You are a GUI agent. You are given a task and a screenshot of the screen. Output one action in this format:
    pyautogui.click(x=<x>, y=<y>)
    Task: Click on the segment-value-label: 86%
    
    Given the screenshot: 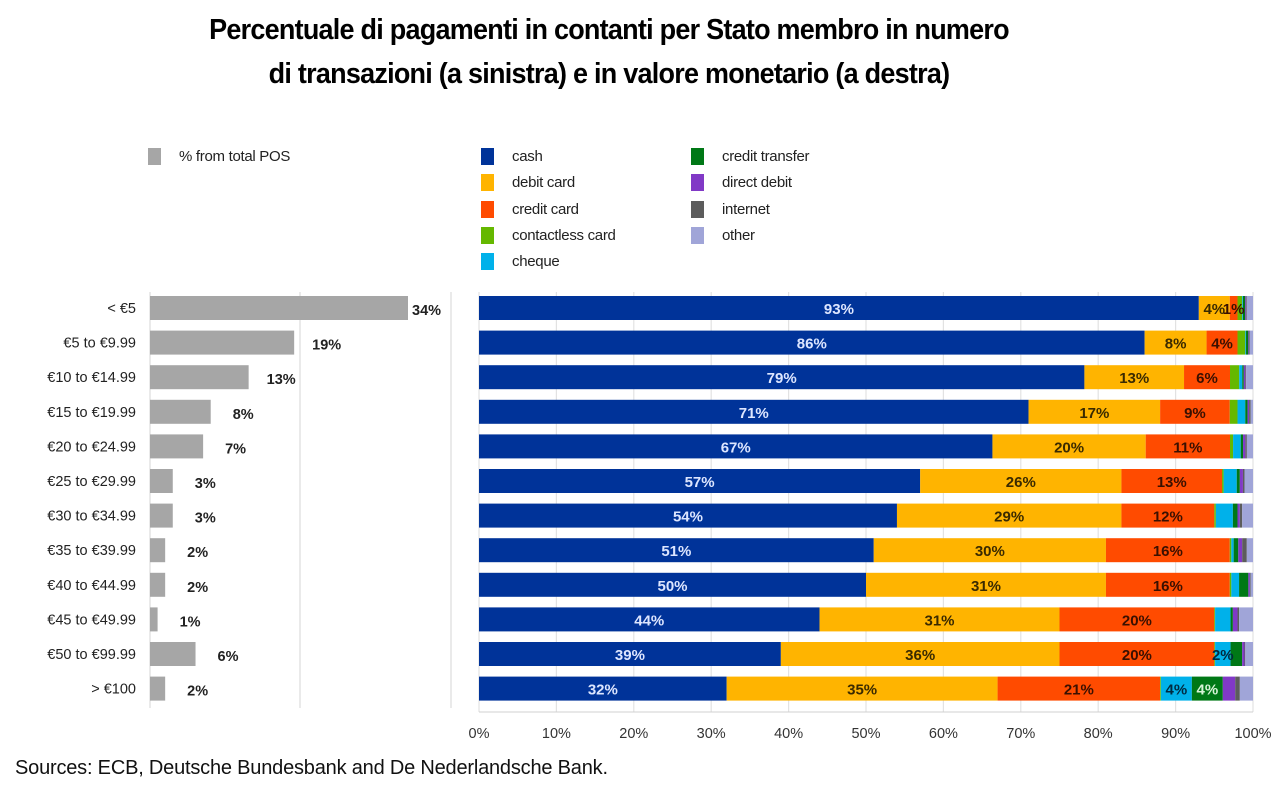 What is the action you would take?
    pyautogui.click(x=812, y=344)
    